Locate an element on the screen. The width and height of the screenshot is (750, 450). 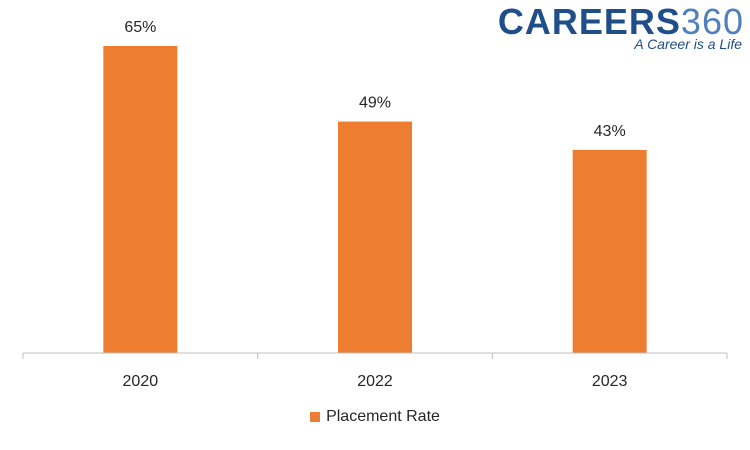
legend-swatch is located at coordinates (315, 417).